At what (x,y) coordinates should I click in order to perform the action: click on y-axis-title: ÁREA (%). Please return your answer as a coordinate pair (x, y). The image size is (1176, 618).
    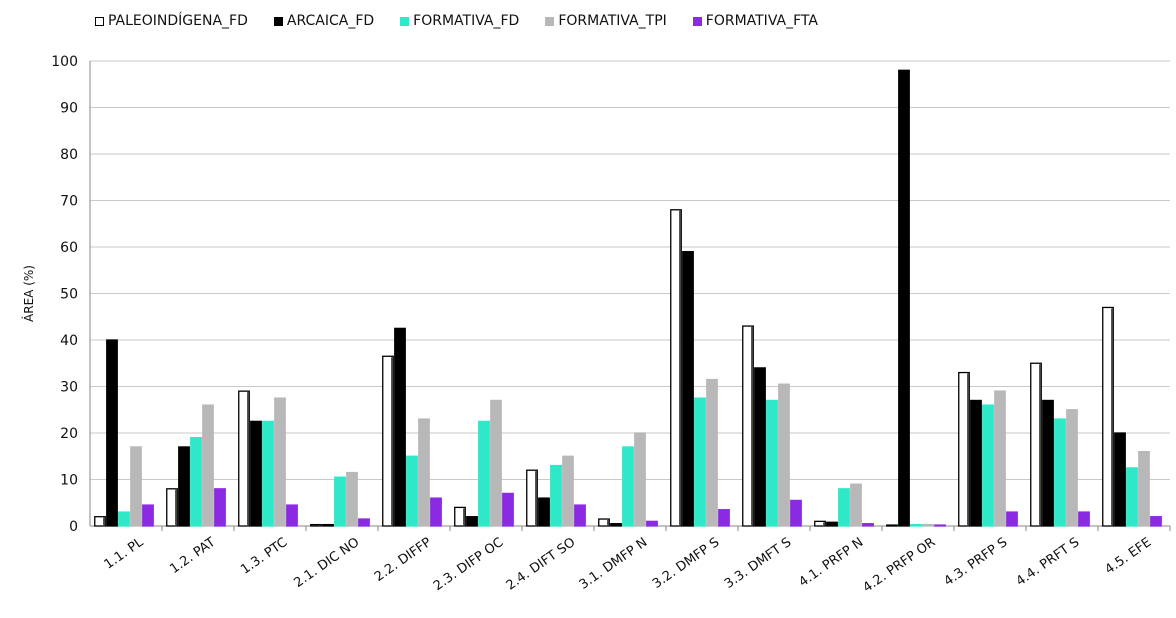
    Looking at the image, I should click on (28, 293).